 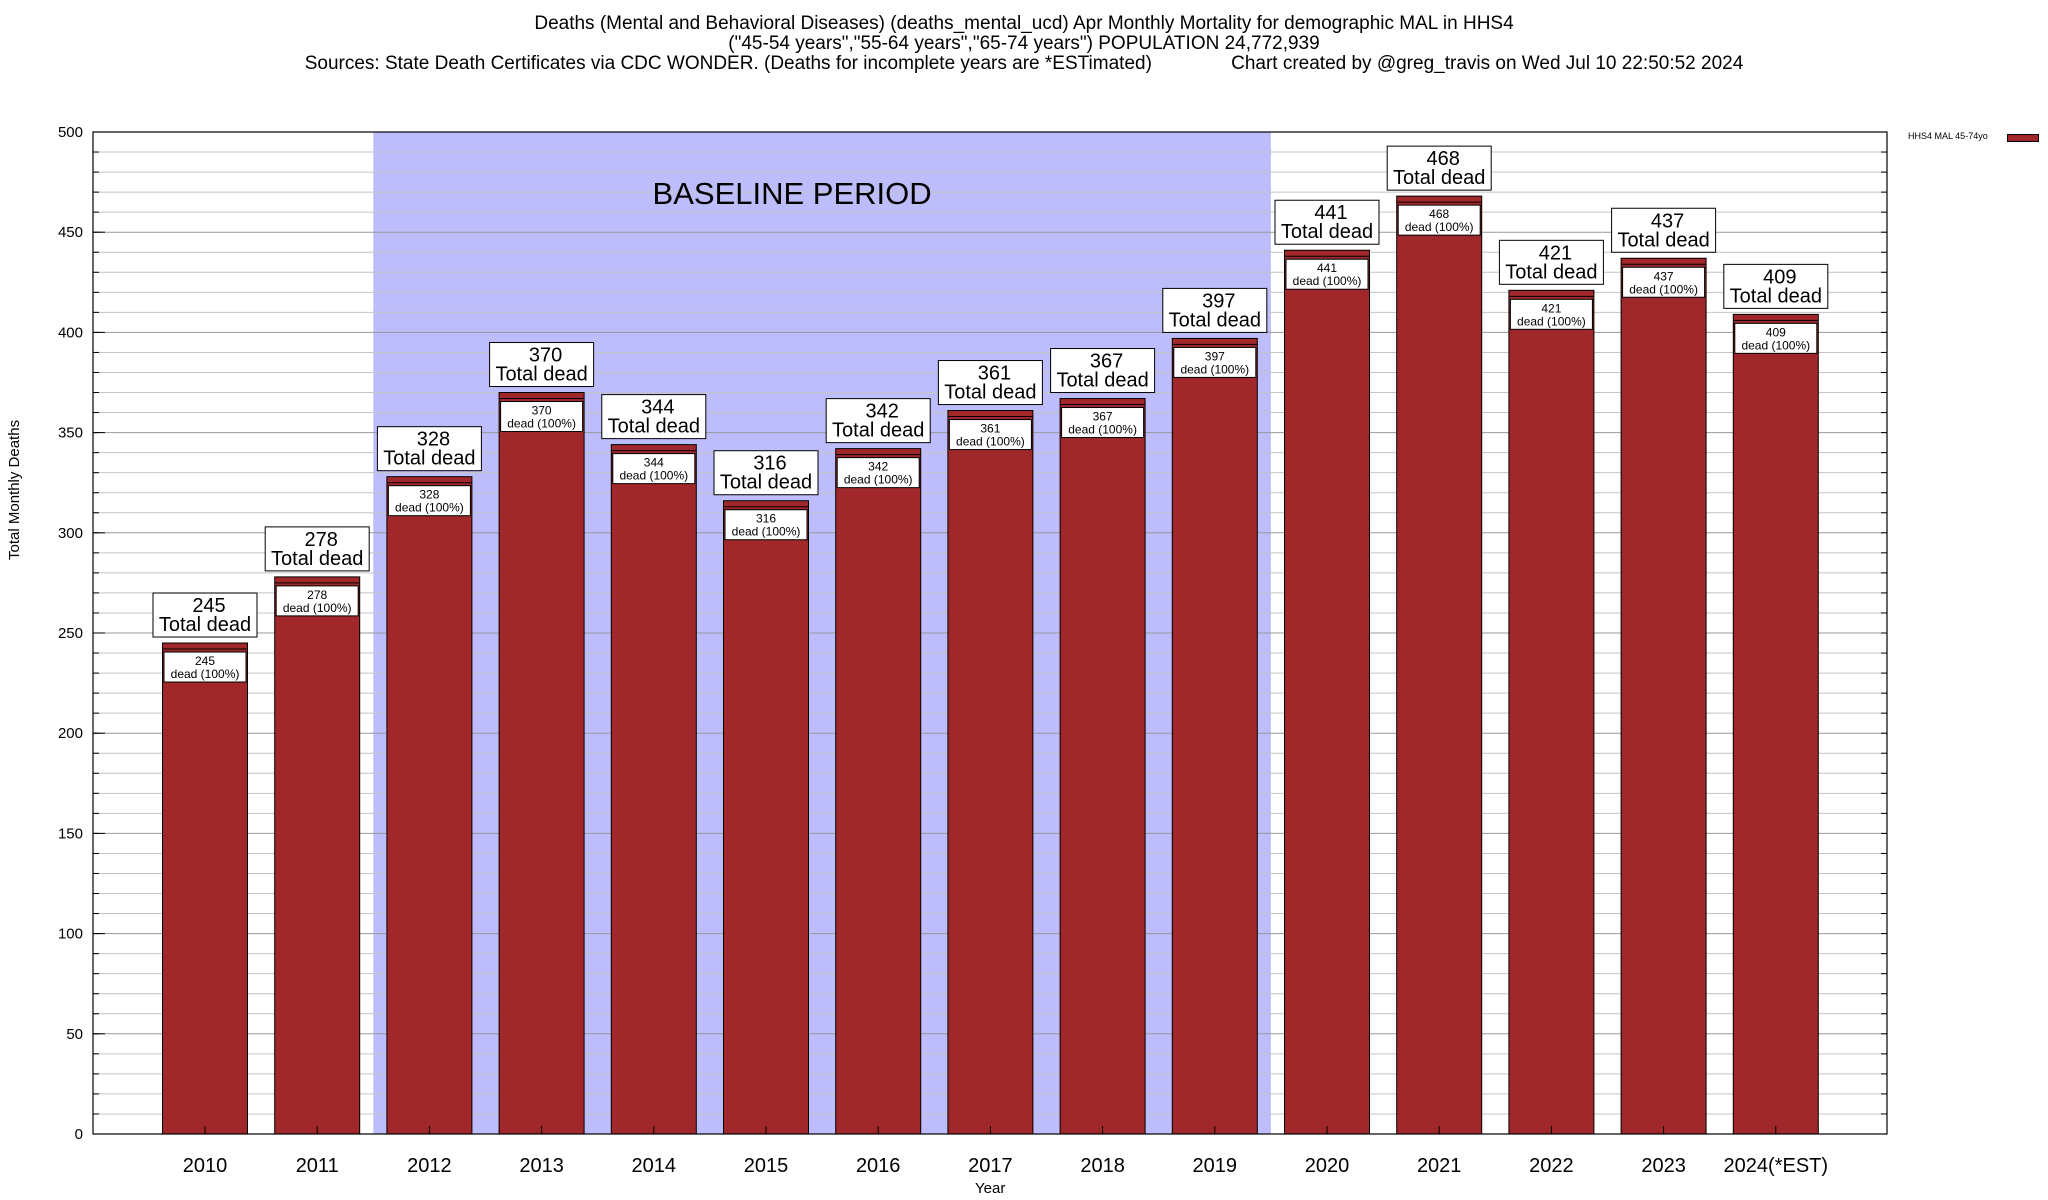 I want to click on inner-value-label: 278, so click(x=317, y=595).